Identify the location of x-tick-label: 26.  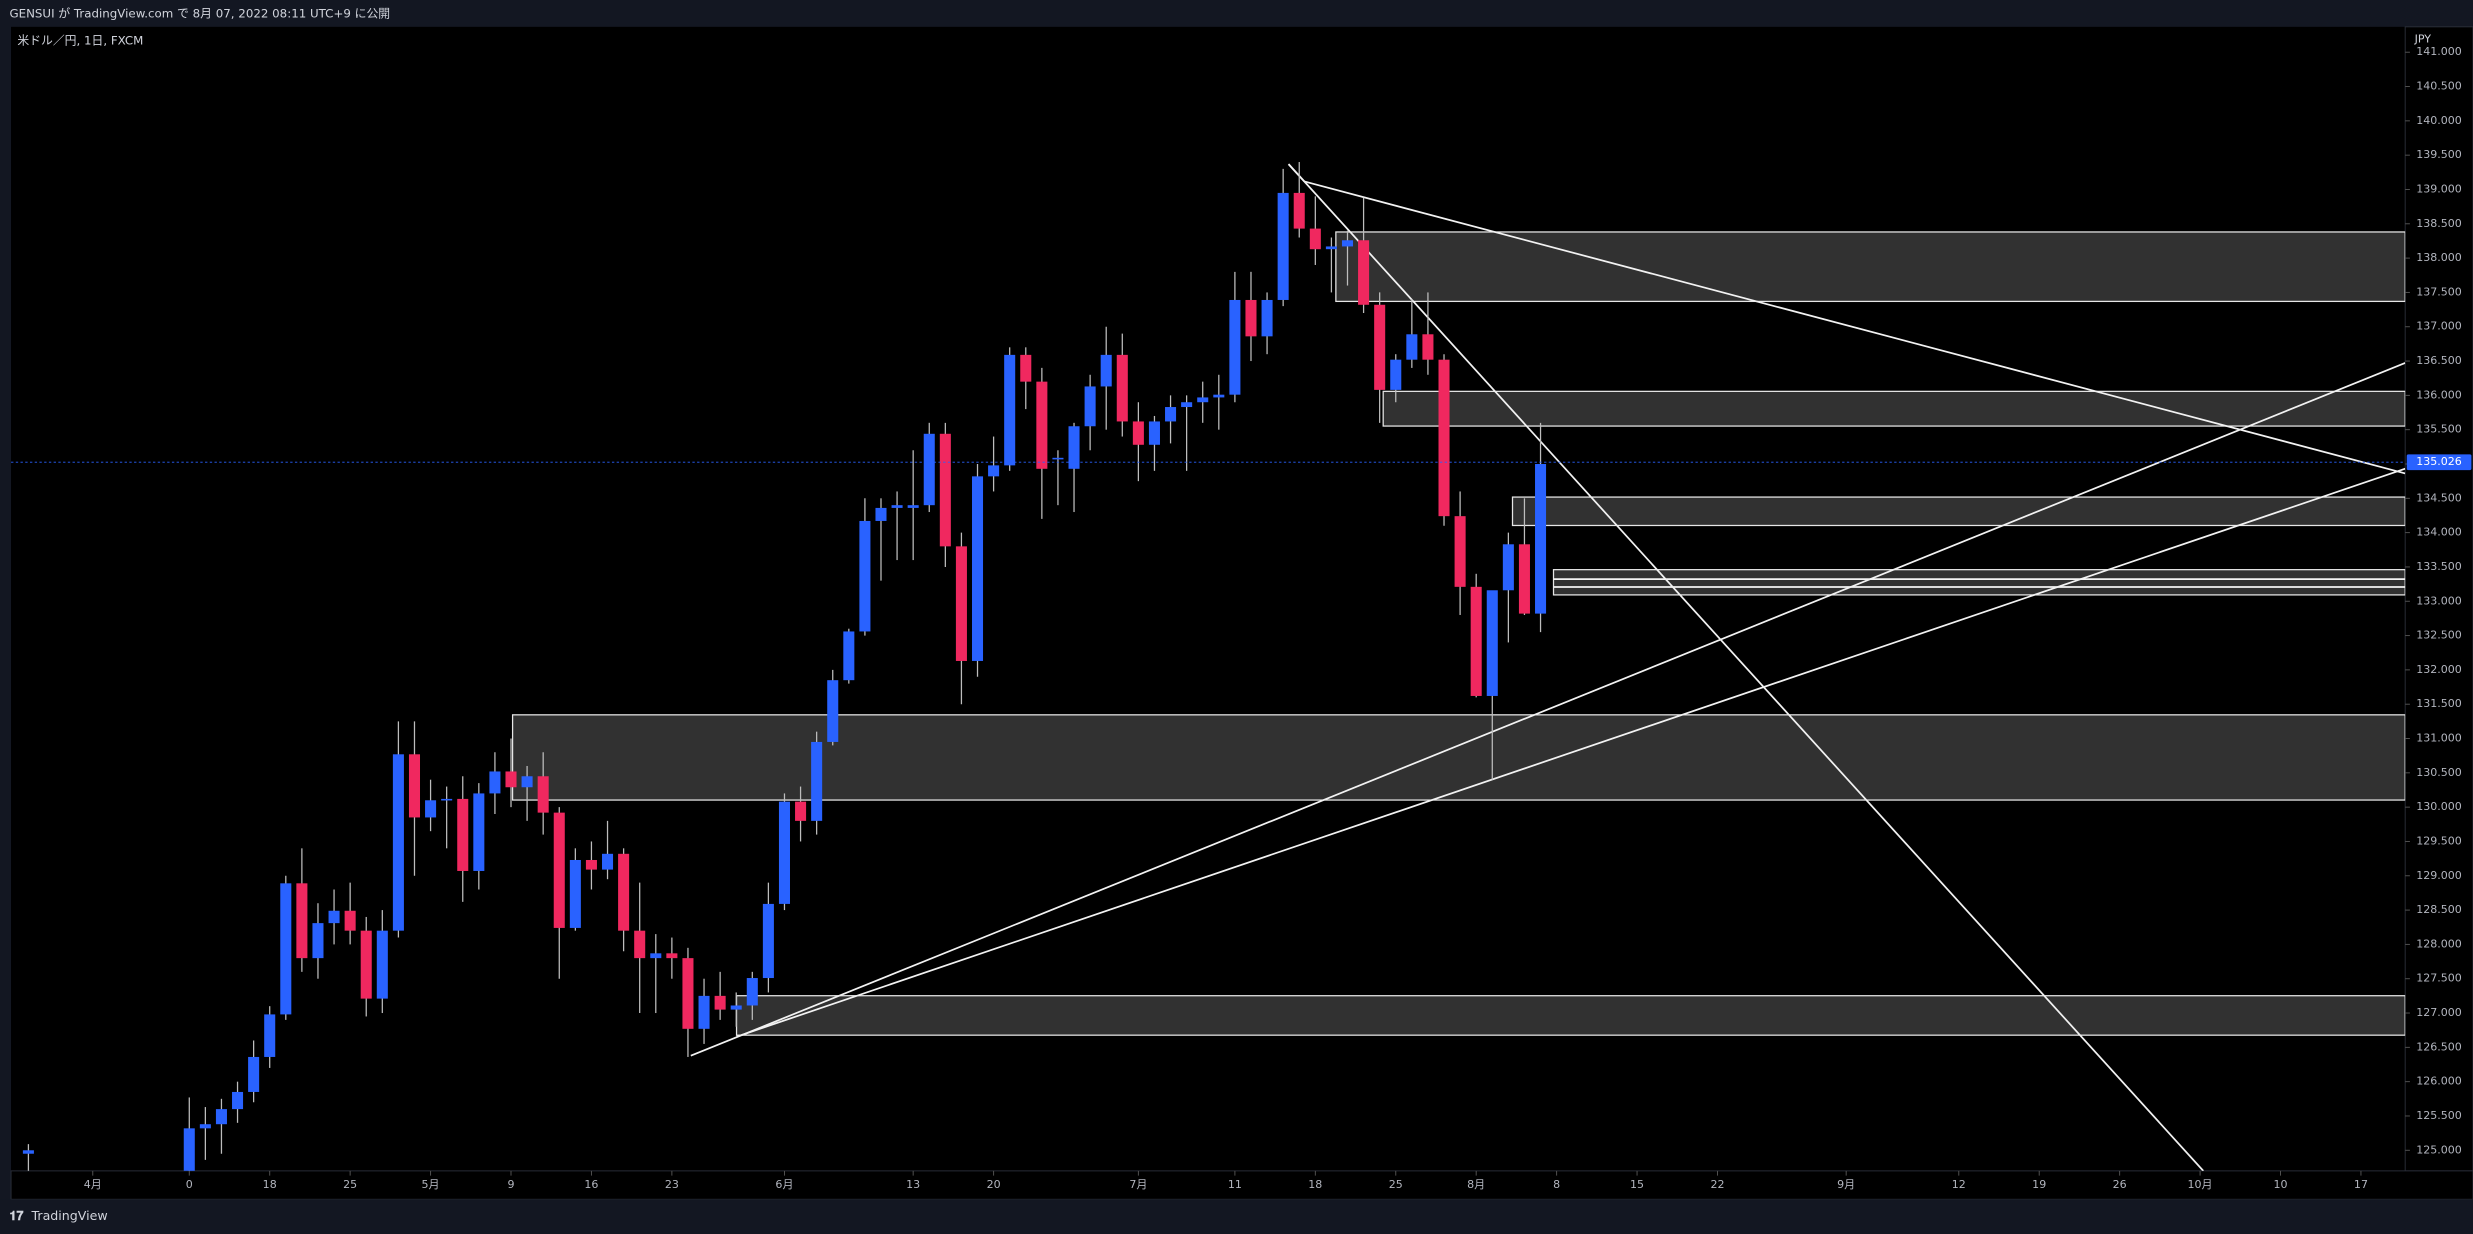
(2120, 1184).